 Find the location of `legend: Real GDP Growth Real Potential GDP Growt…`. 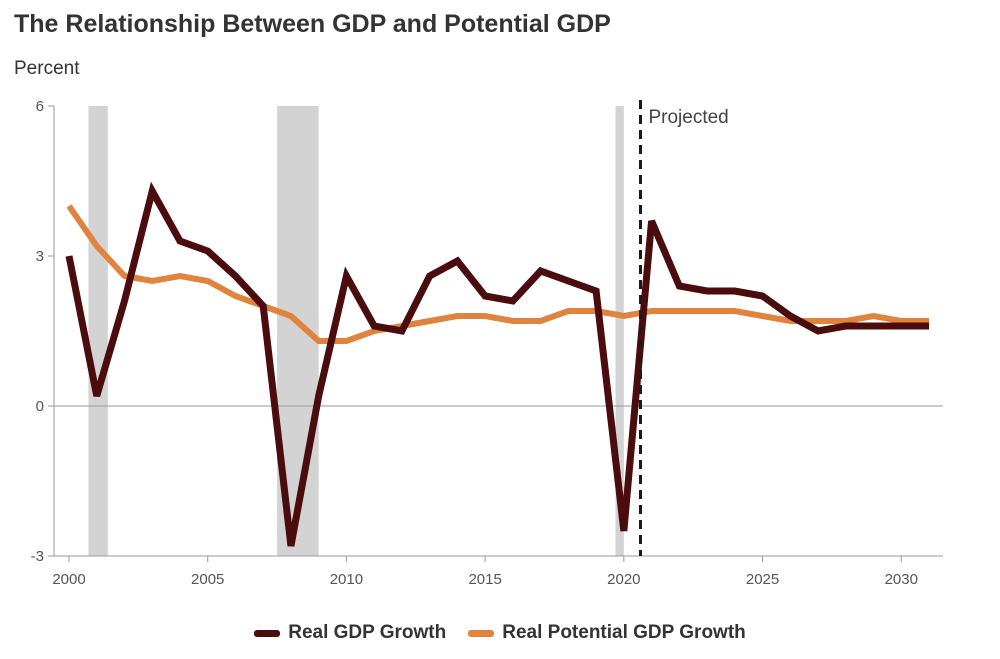

legend: Real GDP Growth Real Potential GDP Growt… is located at coordinates (500, 633).